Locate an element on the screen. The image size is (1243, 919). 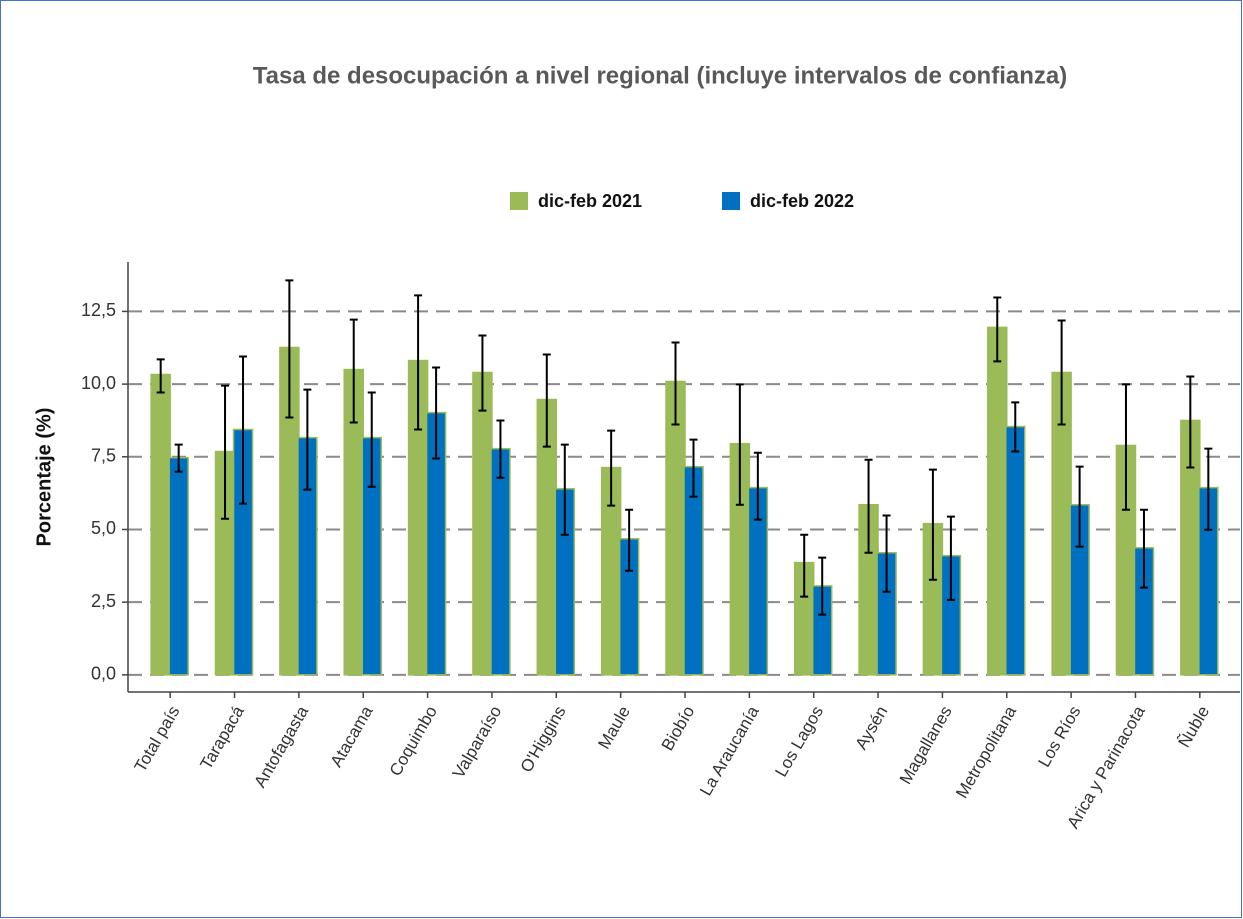
legend-label: dic-feb 2022 is located at coordinates (802, 201).